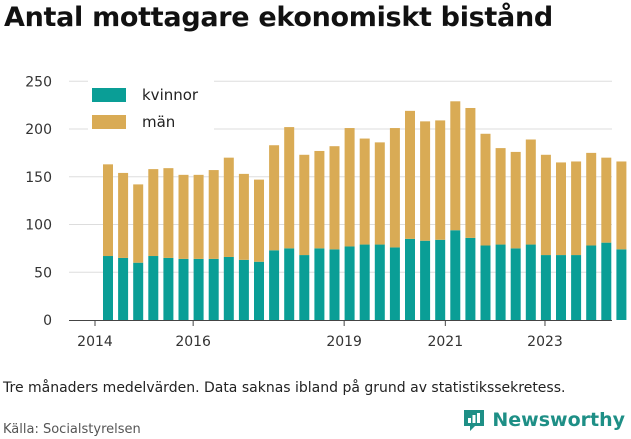  I want to click on x-tick: 2023, so click(545, 342).